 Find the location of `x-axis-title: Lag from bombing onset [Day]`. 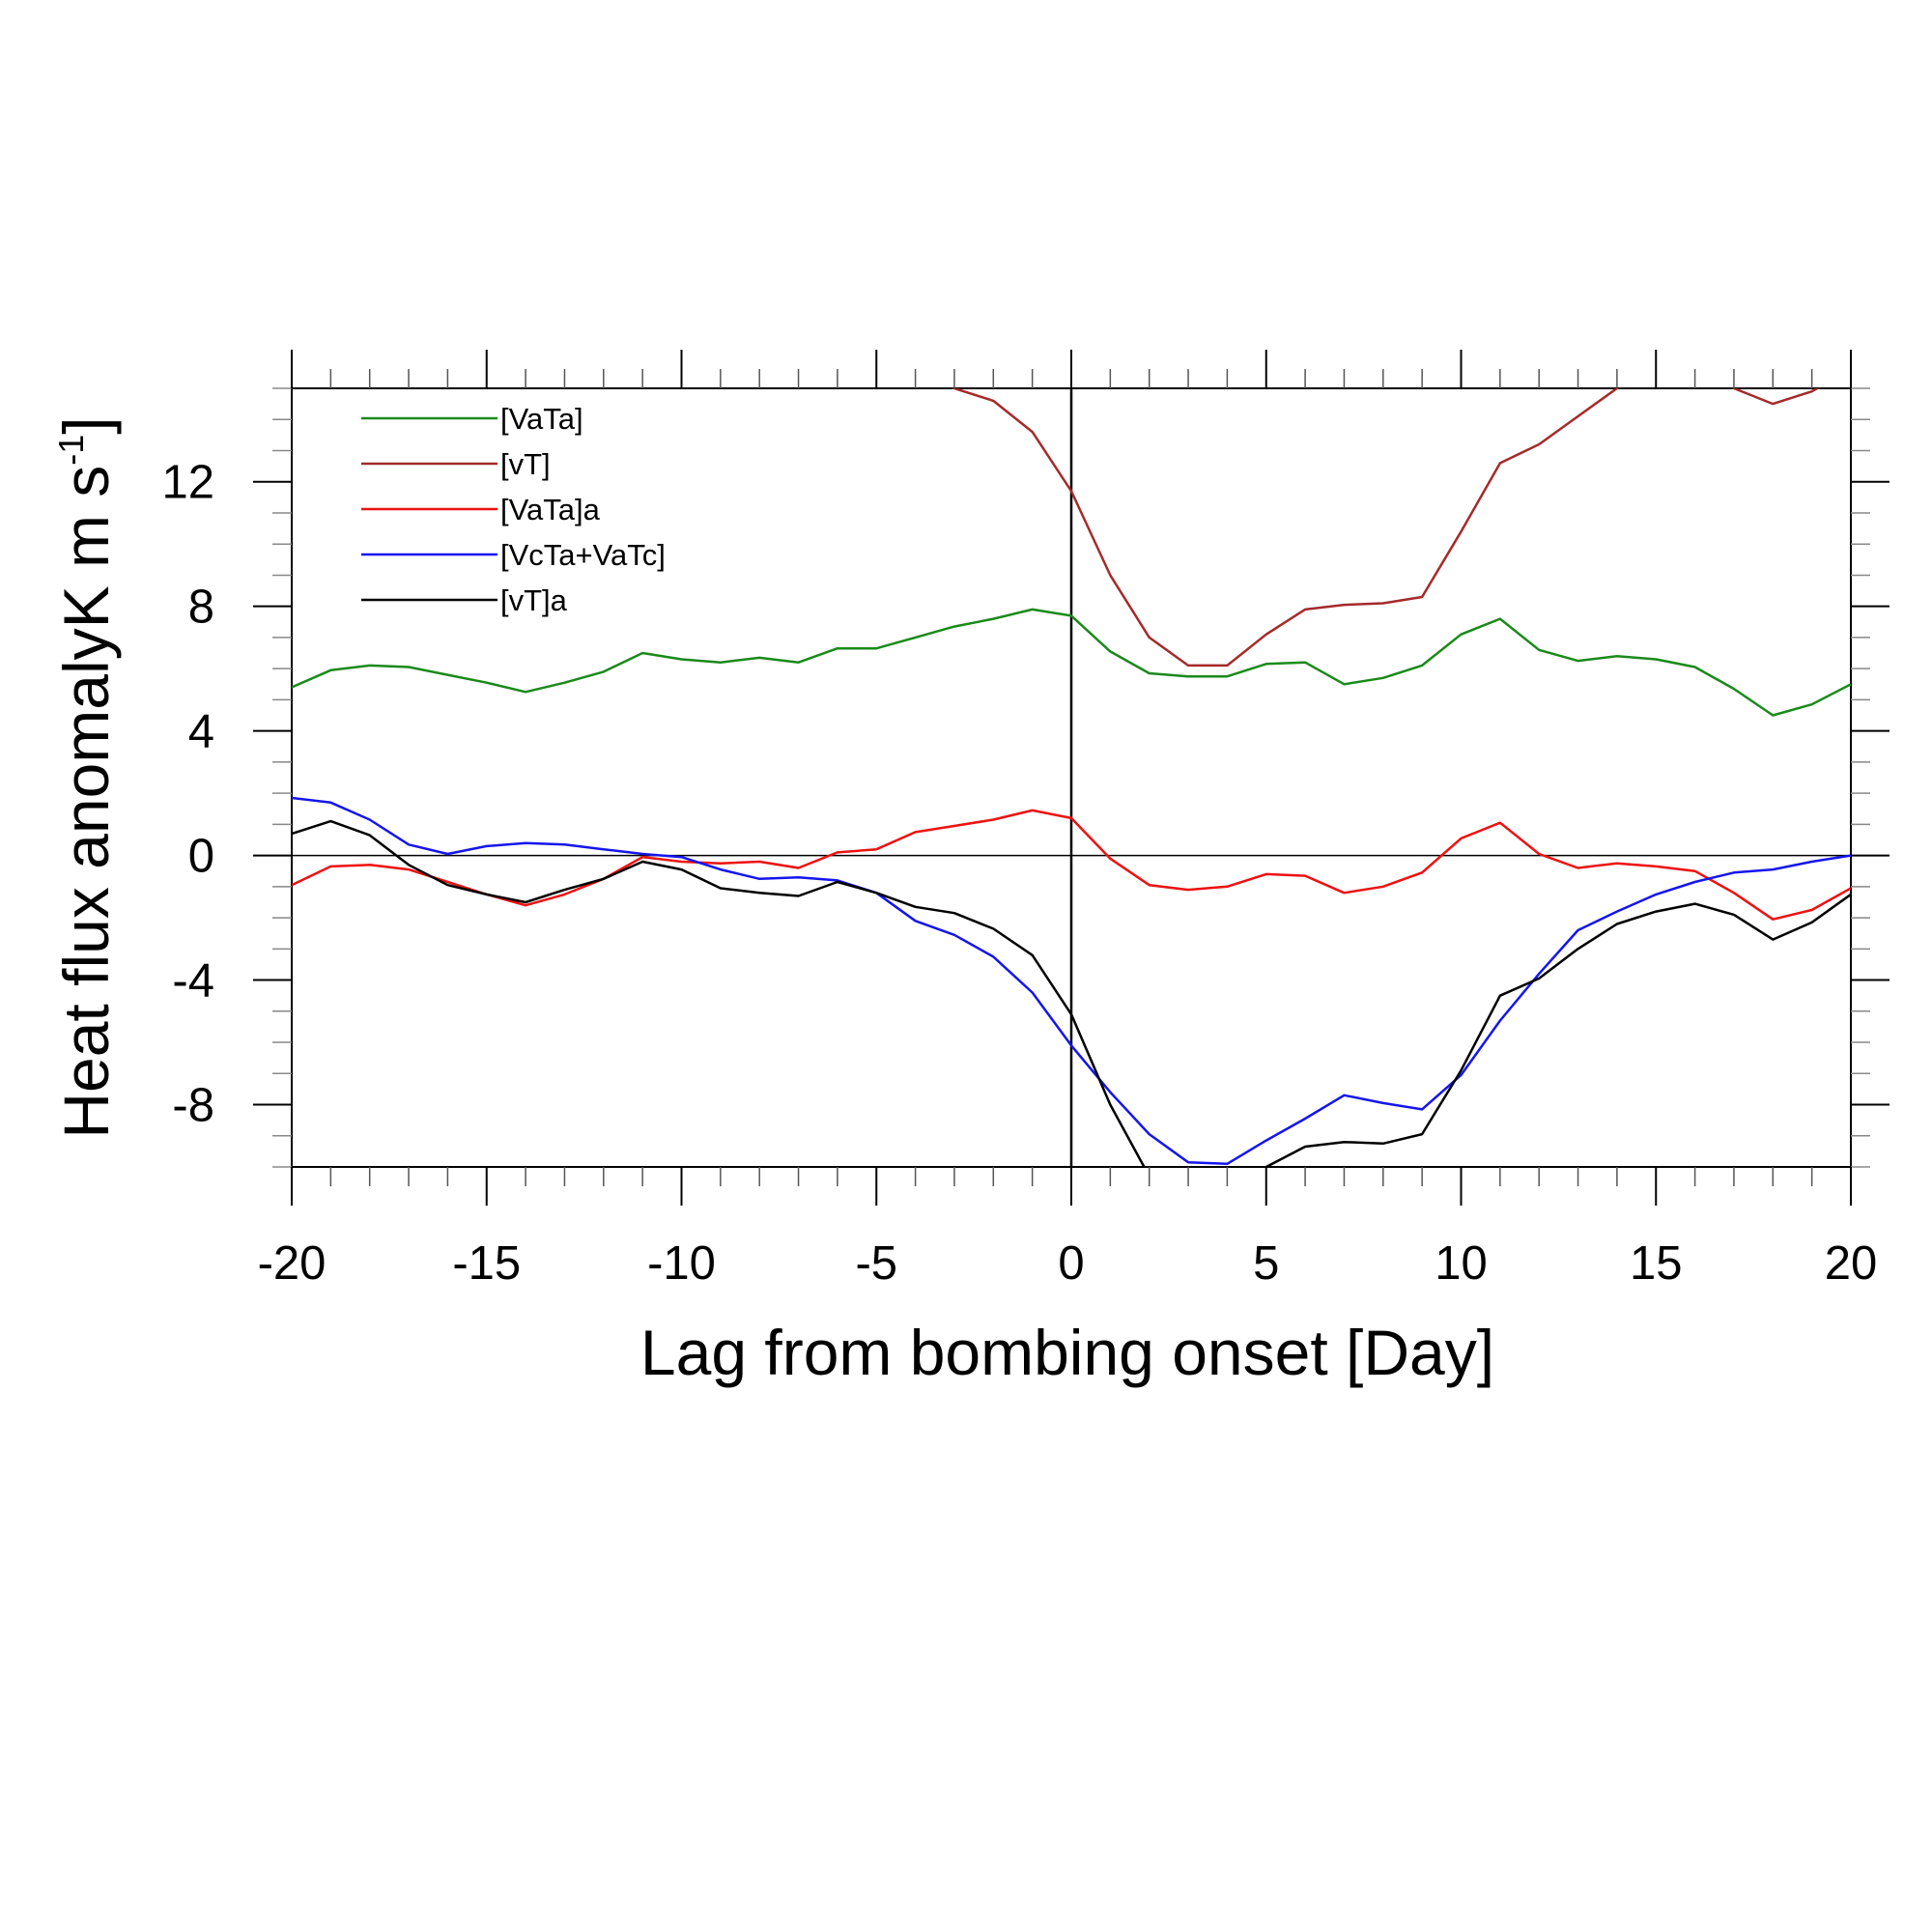

x-axis-title: Lag from bombing onset [Day] is located at coordinates (1067, 1352).